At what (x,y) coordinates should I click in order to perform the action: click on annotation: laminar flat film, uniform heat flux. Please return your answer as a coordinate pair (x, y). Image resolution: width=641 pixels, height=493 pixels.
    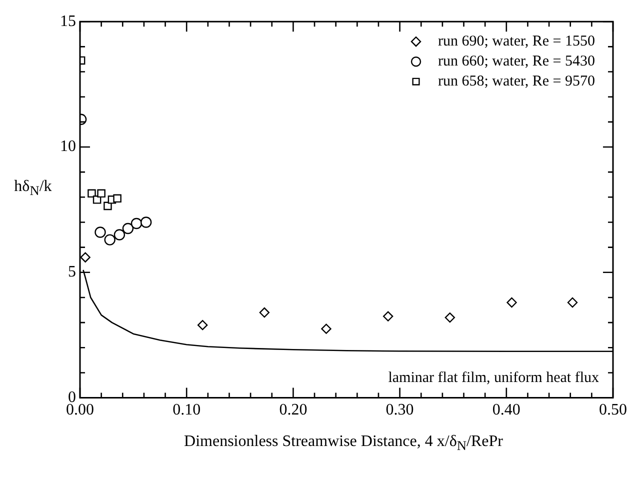
    Looking at the image, I should click on (494, 378).